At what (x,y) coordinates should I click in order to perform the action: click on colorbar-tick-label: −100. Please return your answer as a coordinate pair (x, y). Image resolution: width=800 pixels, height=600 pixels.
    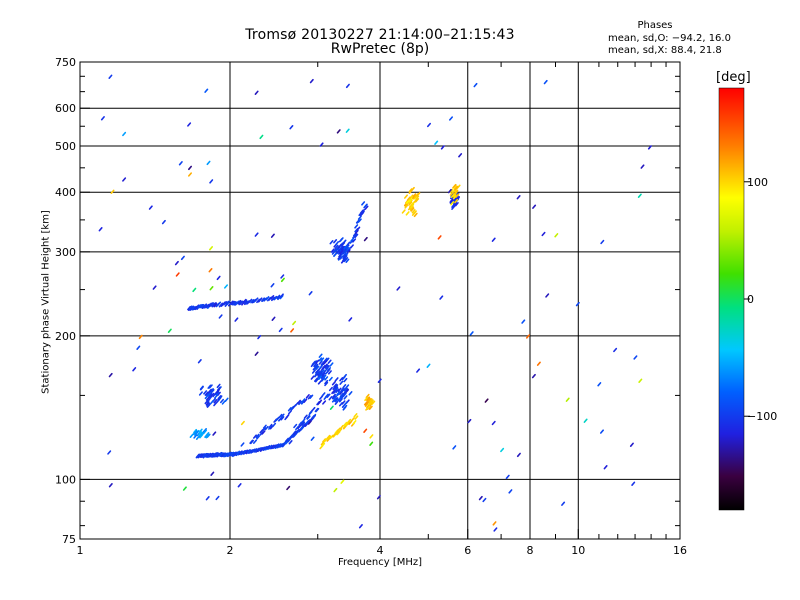
    Looking at the image, I should click on (762, 416).